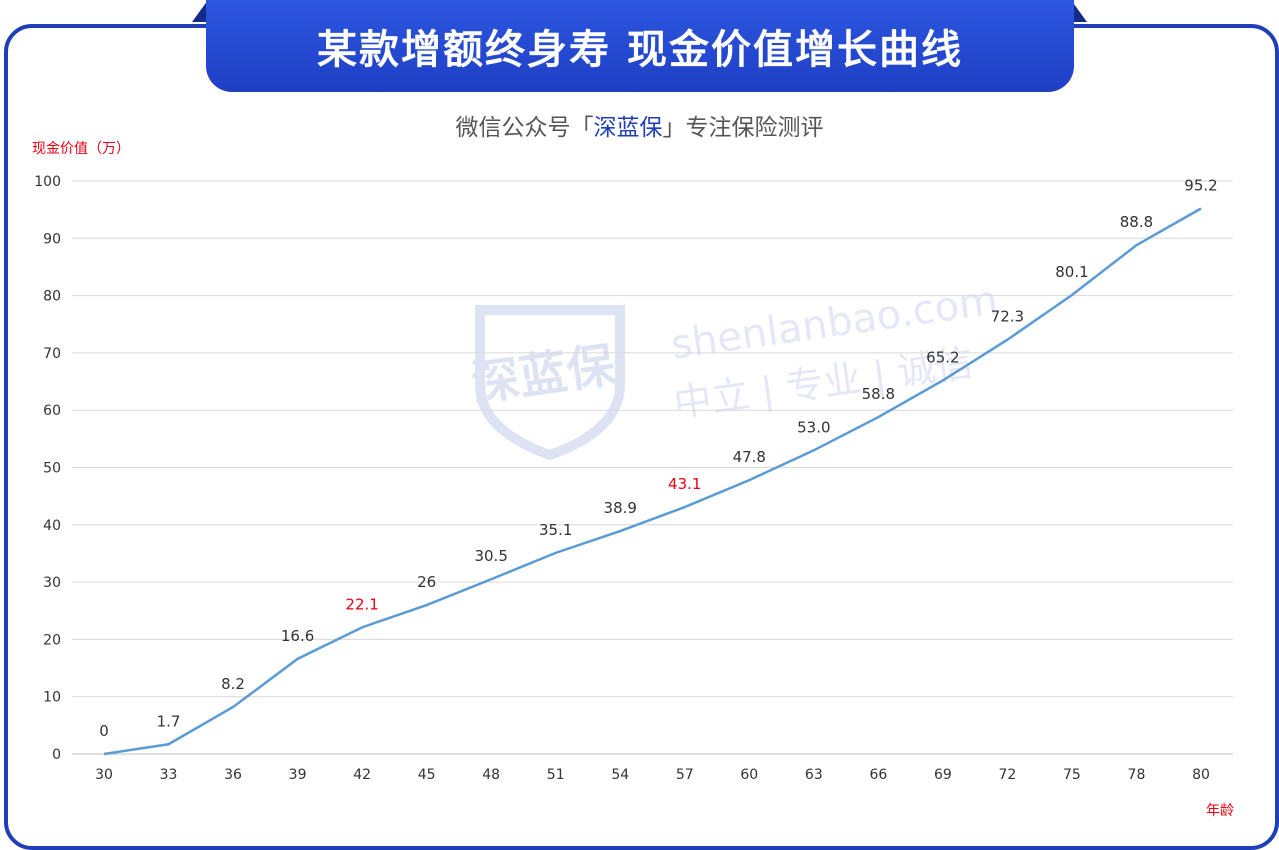  What do you see at coordinates (47, 182) in the screenshot?
I see `y-tick-label: 100` at bounding box center [47, 182].